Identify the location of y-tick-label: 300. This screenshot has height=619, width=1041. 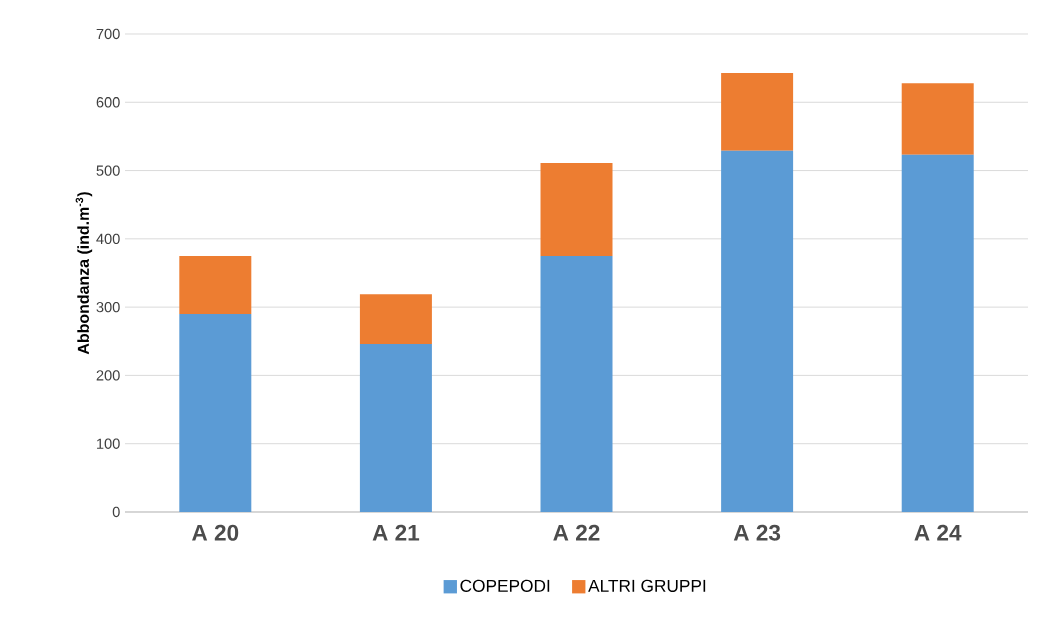
(108, 307).